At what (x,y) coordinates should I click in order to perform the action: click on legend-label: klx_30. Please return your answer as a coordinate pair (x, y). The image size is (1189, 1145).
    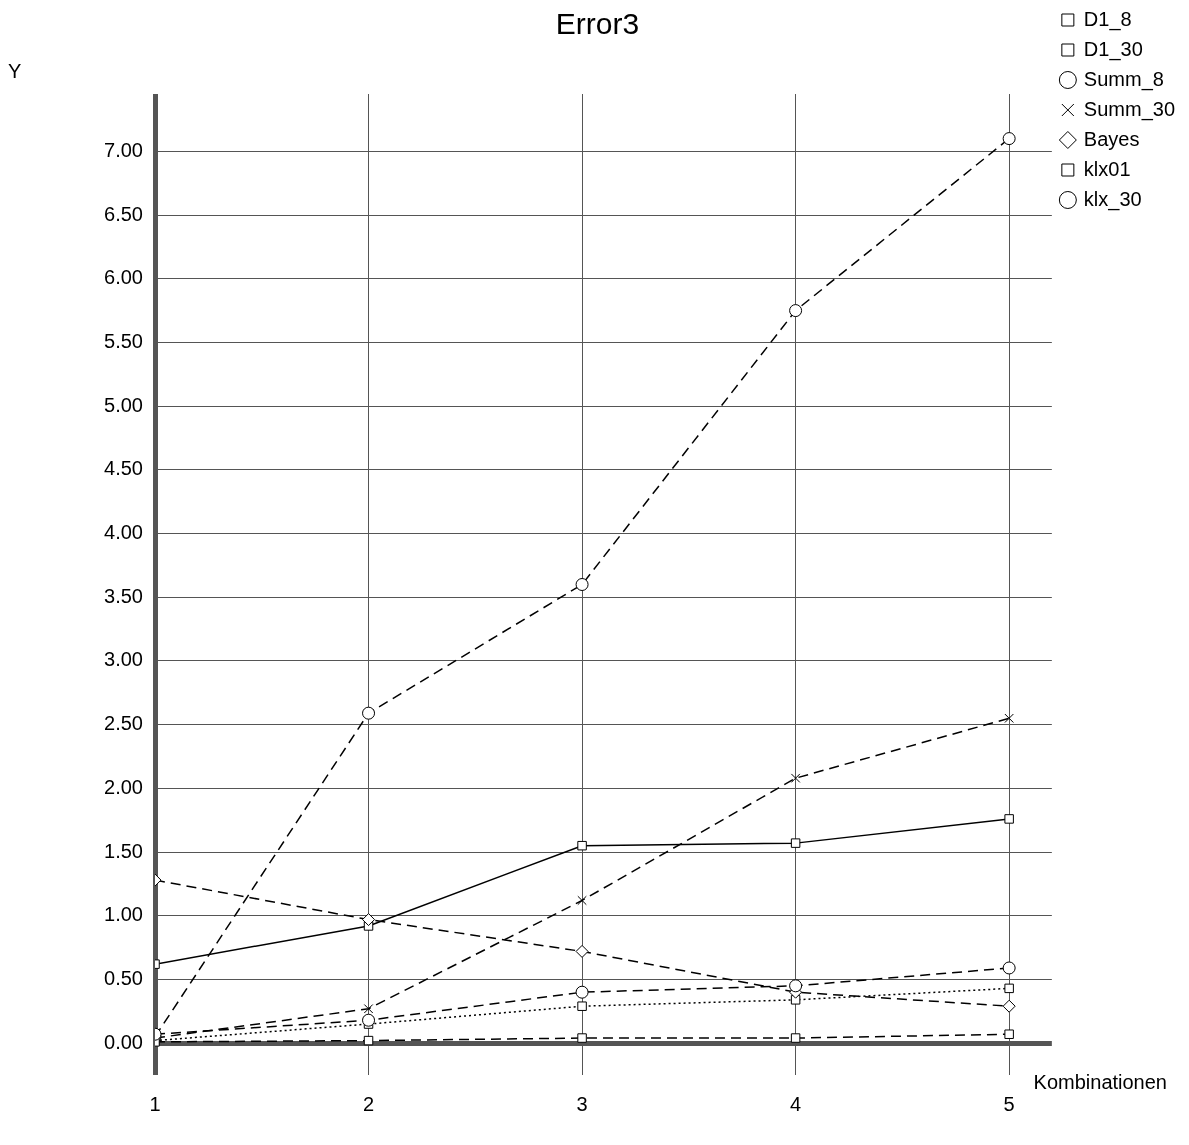
    Looking at the image, I should click on (1112, 199).